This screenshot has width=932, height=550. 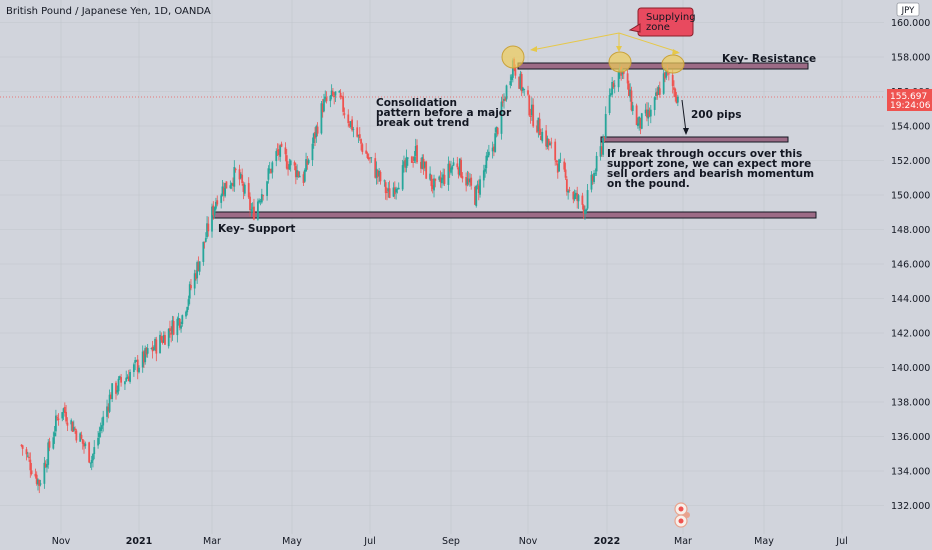 What do you see at coordinates (910, 403) in the screenshot?
I see `y-tick-label: 138.000` at bounding box center [910, 403].